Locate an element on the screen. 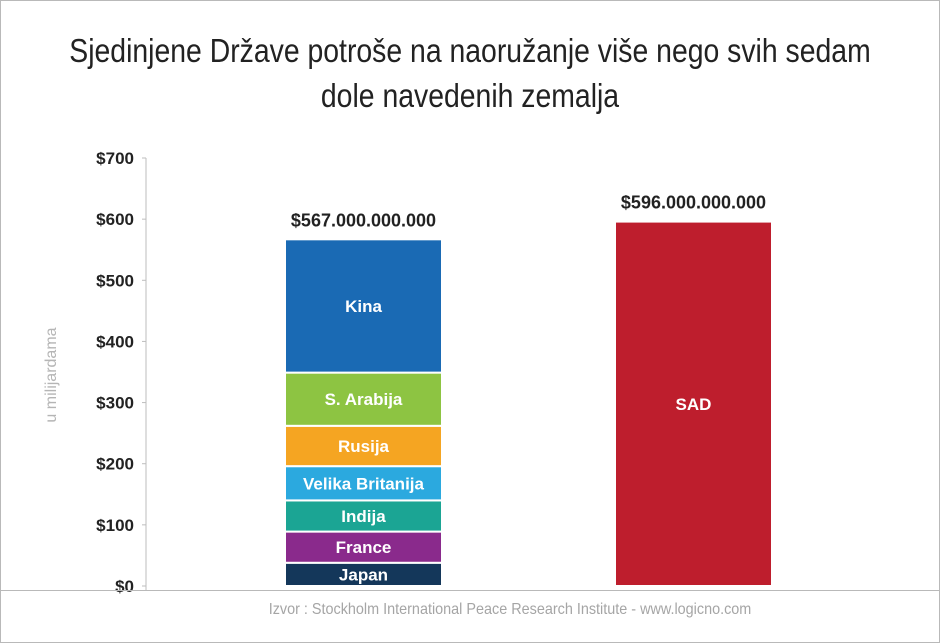  y-tick-label: $300 is located at coordinates (115, 403).